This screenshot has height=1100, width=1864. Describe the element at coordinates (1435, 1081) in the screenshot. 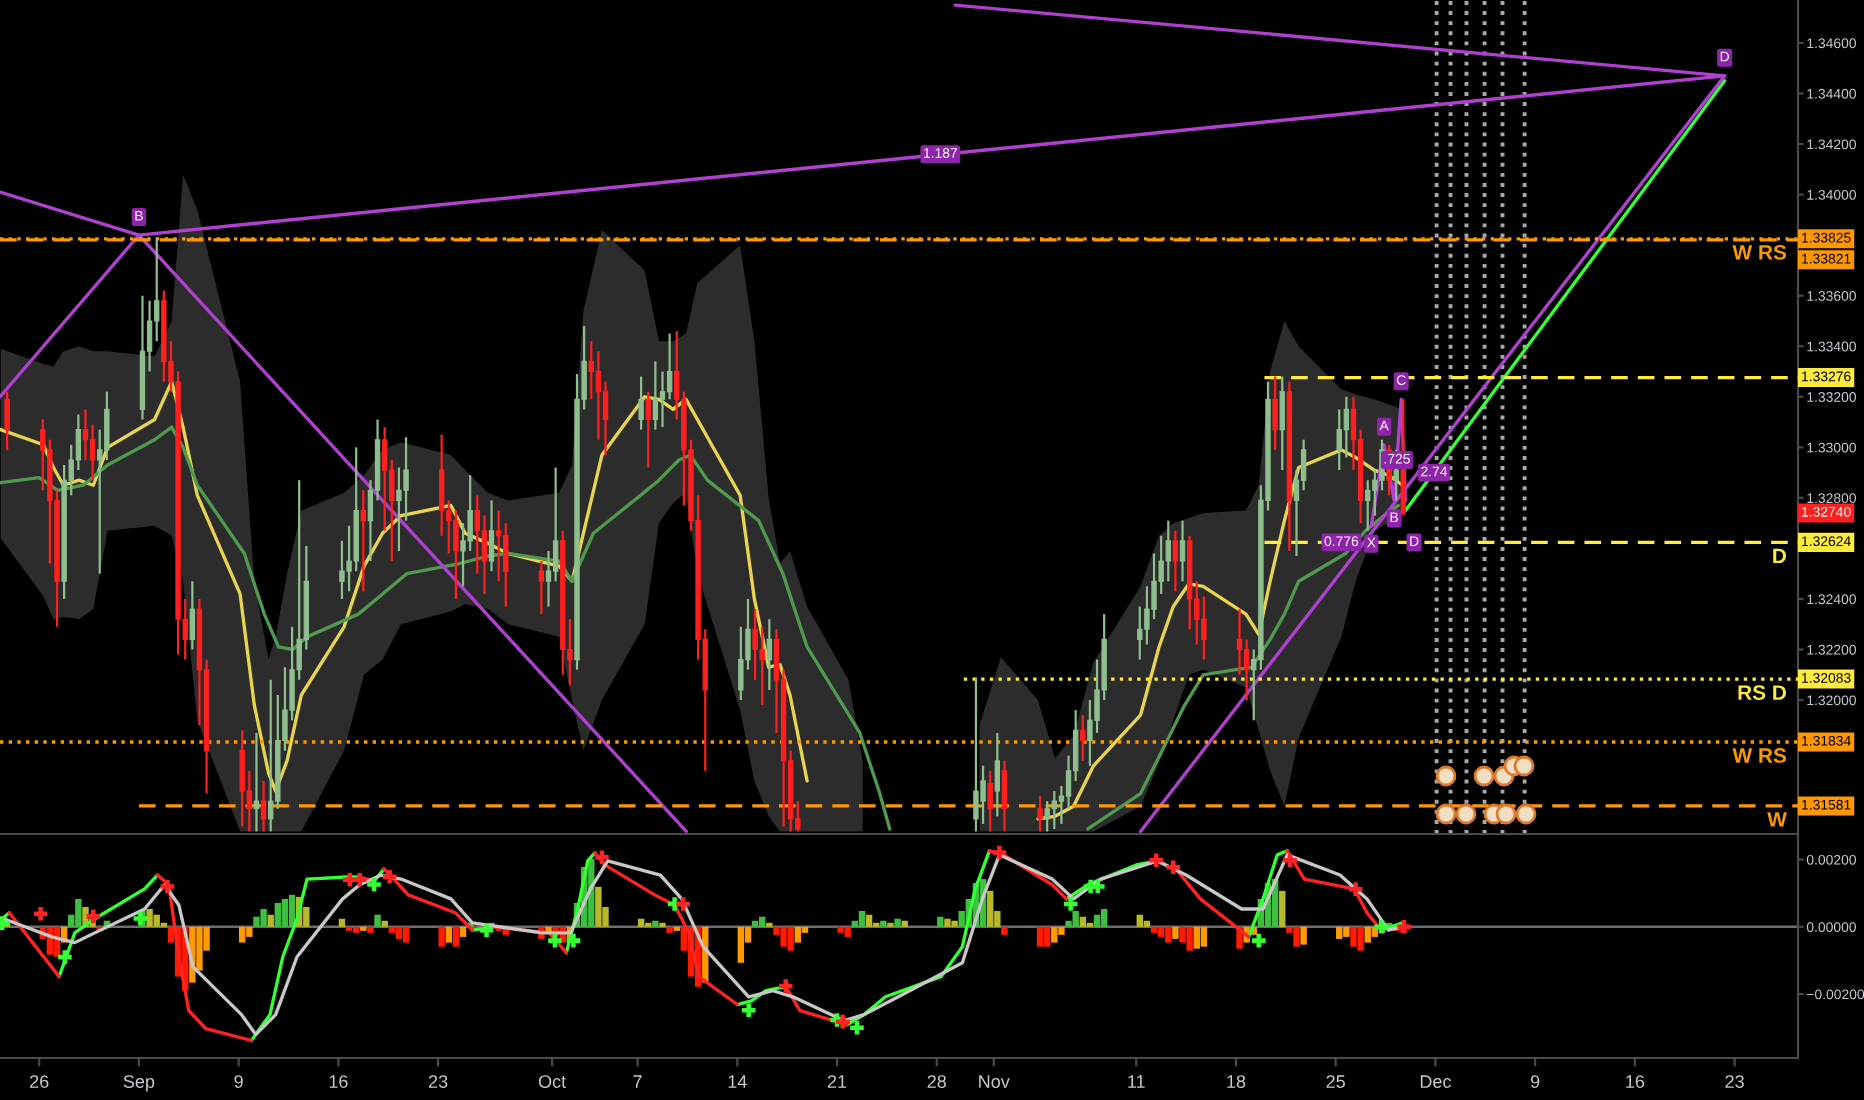

I see `x-tick-label: Dec` at that location.